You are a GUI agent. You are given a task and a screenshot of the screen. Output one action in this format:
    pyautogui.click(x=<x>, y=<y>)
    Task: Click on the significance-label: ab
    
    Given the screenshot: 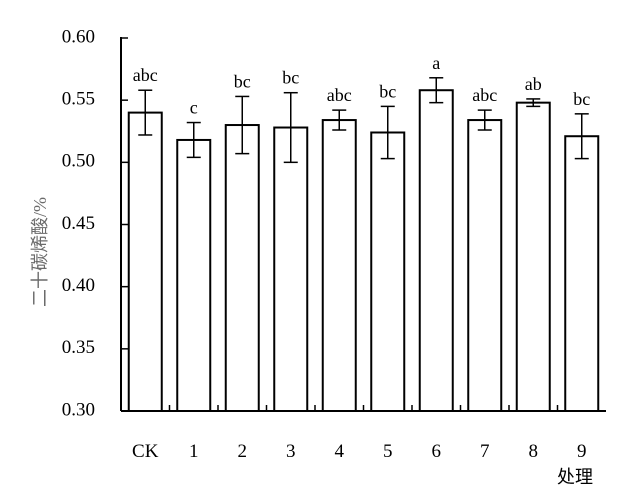 What is the action you would take?
    pyautogui.click(x=533, y=84)
    